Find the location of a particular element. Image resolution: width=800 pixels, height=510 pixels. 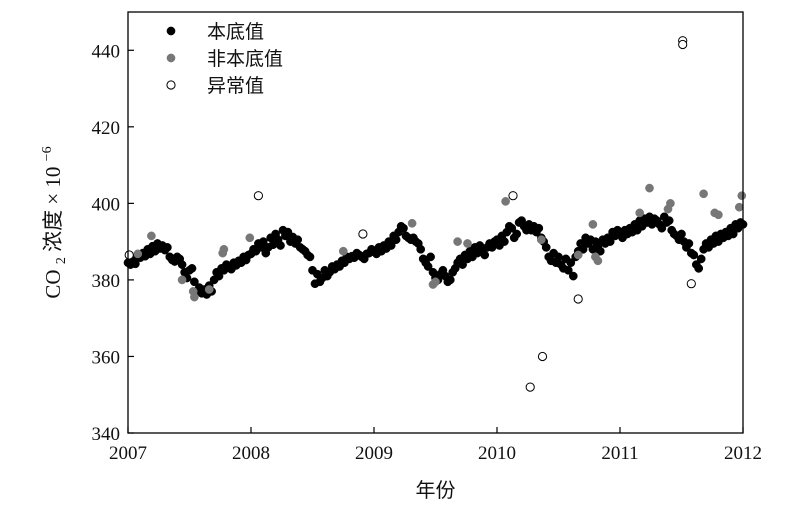

legend-label-non-baseline: 非本底值 is located at coordinates (245, 59).